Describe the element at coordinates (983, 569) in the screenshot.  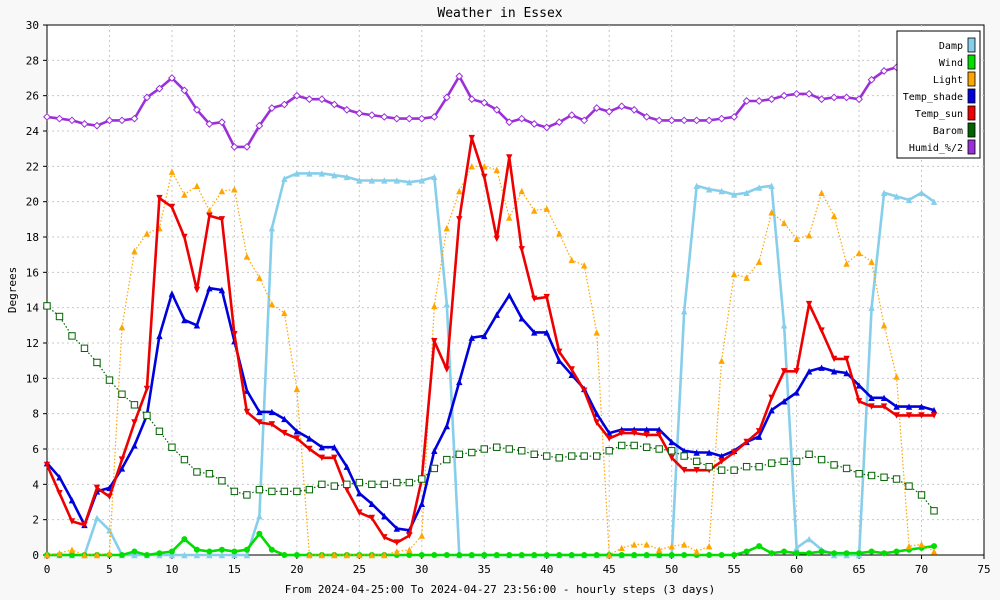
I see `x-tick-label: 75` at that location.